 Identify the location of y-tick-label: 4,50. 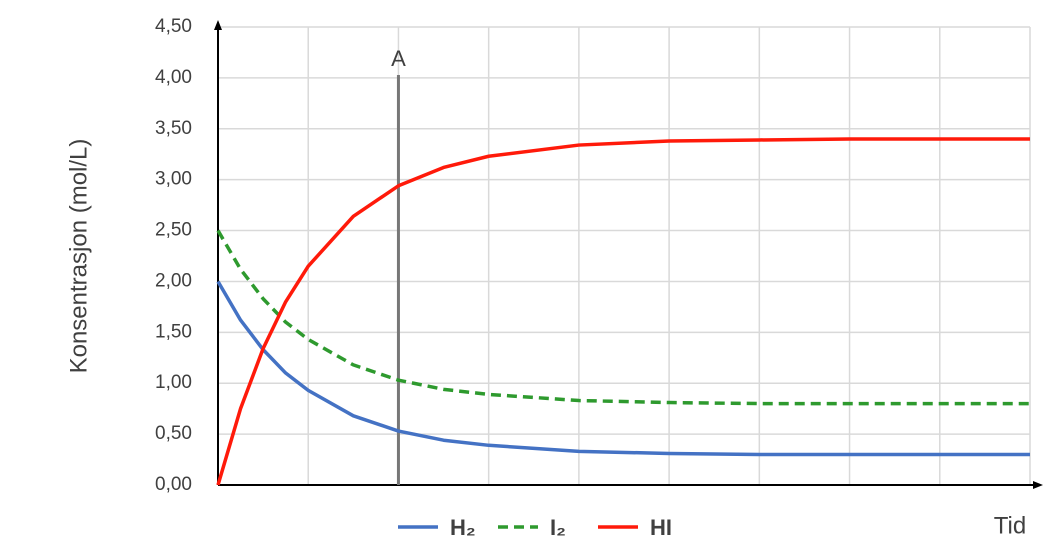
(173, 26).